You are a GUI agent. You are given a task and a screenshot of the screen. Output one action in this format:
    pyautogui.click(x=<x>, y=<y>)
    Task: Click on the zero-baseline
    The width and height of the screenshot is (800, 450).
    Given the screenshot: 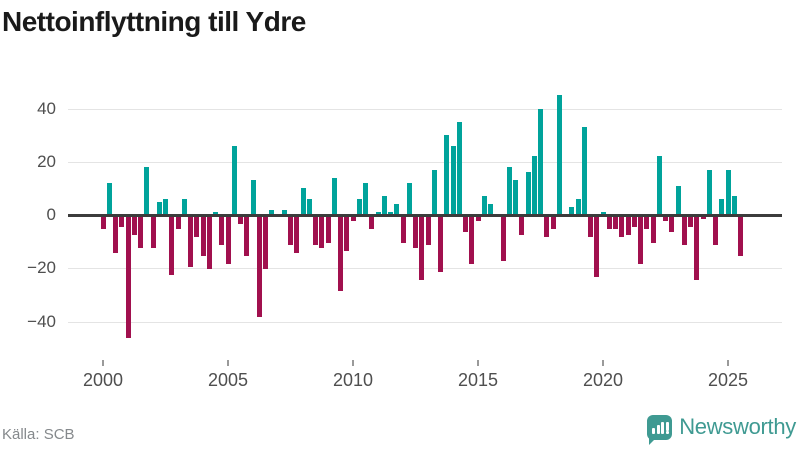 What is the action you would take?
    pyautogui.click(x=425, y=215)
    